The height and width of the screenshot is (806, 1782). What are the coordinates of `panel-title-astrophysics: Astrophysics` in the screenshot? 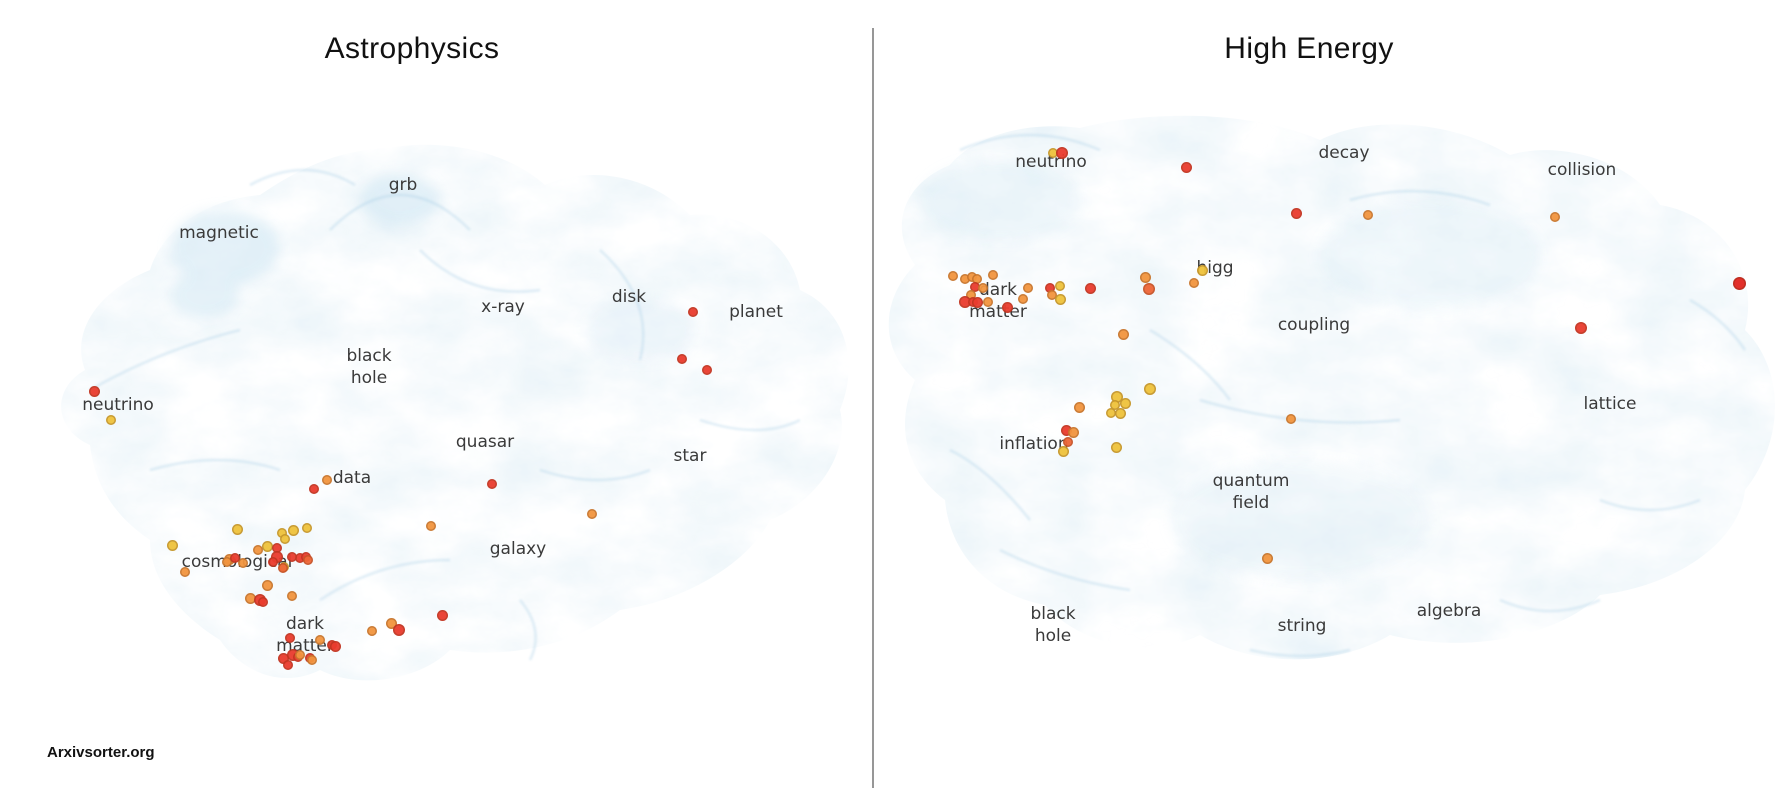 It's located at (412, 48).